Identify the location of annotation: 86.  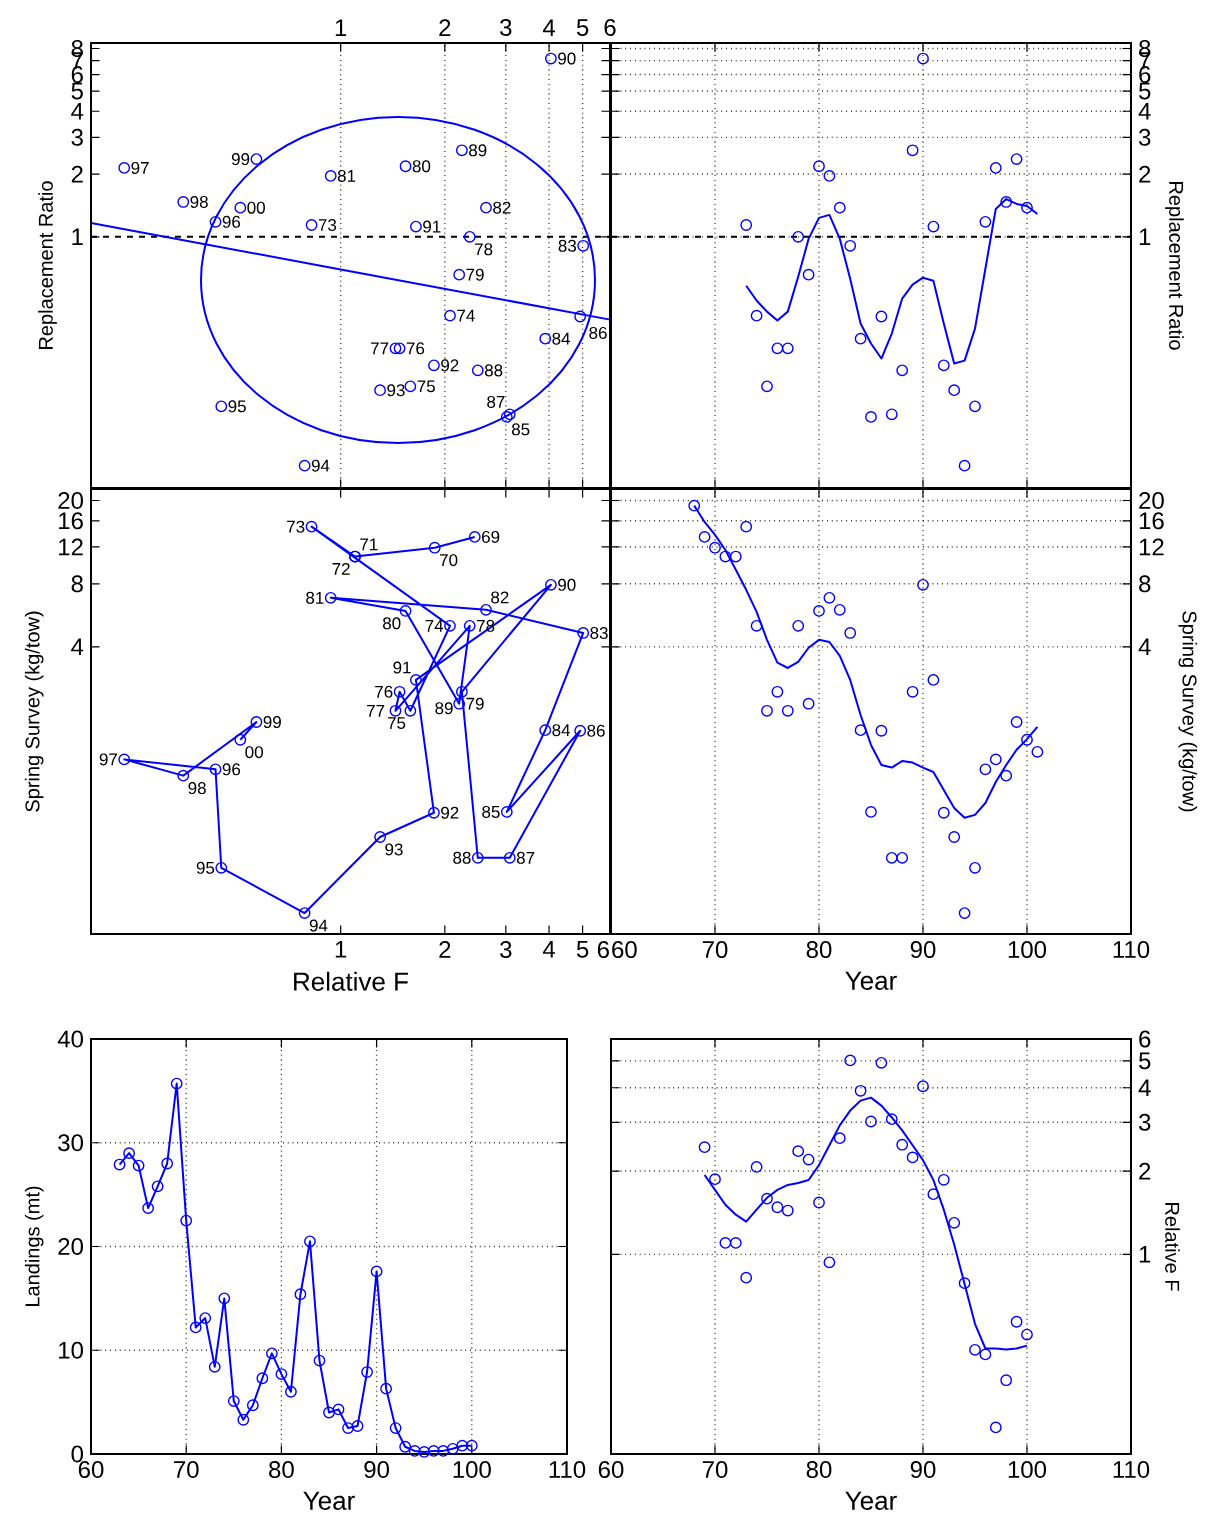
(596, 730).